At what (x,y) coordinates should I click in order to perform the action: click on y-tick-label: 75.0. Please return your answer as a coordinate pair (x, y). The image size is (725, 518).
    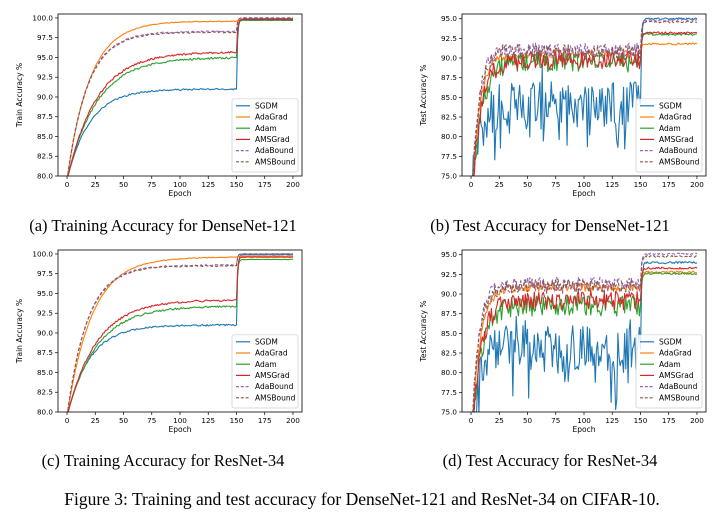
    Looking at the image, I should click on (449, 412).